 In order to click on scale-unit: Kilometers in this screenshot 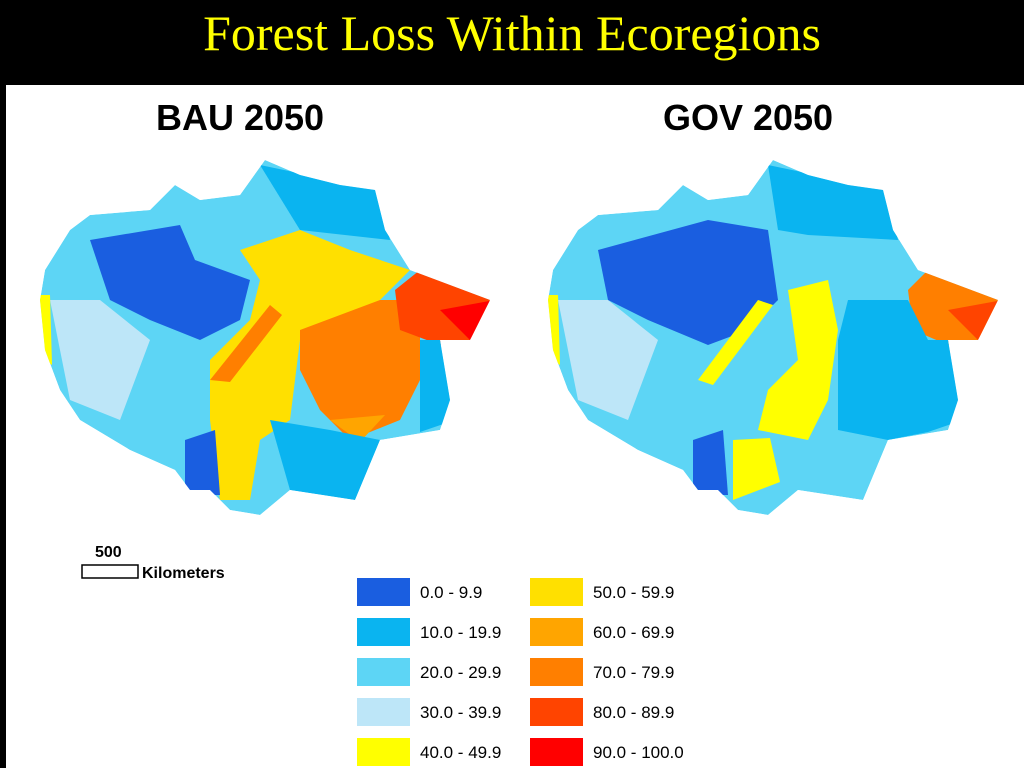, I will do `click(183, 573)`.